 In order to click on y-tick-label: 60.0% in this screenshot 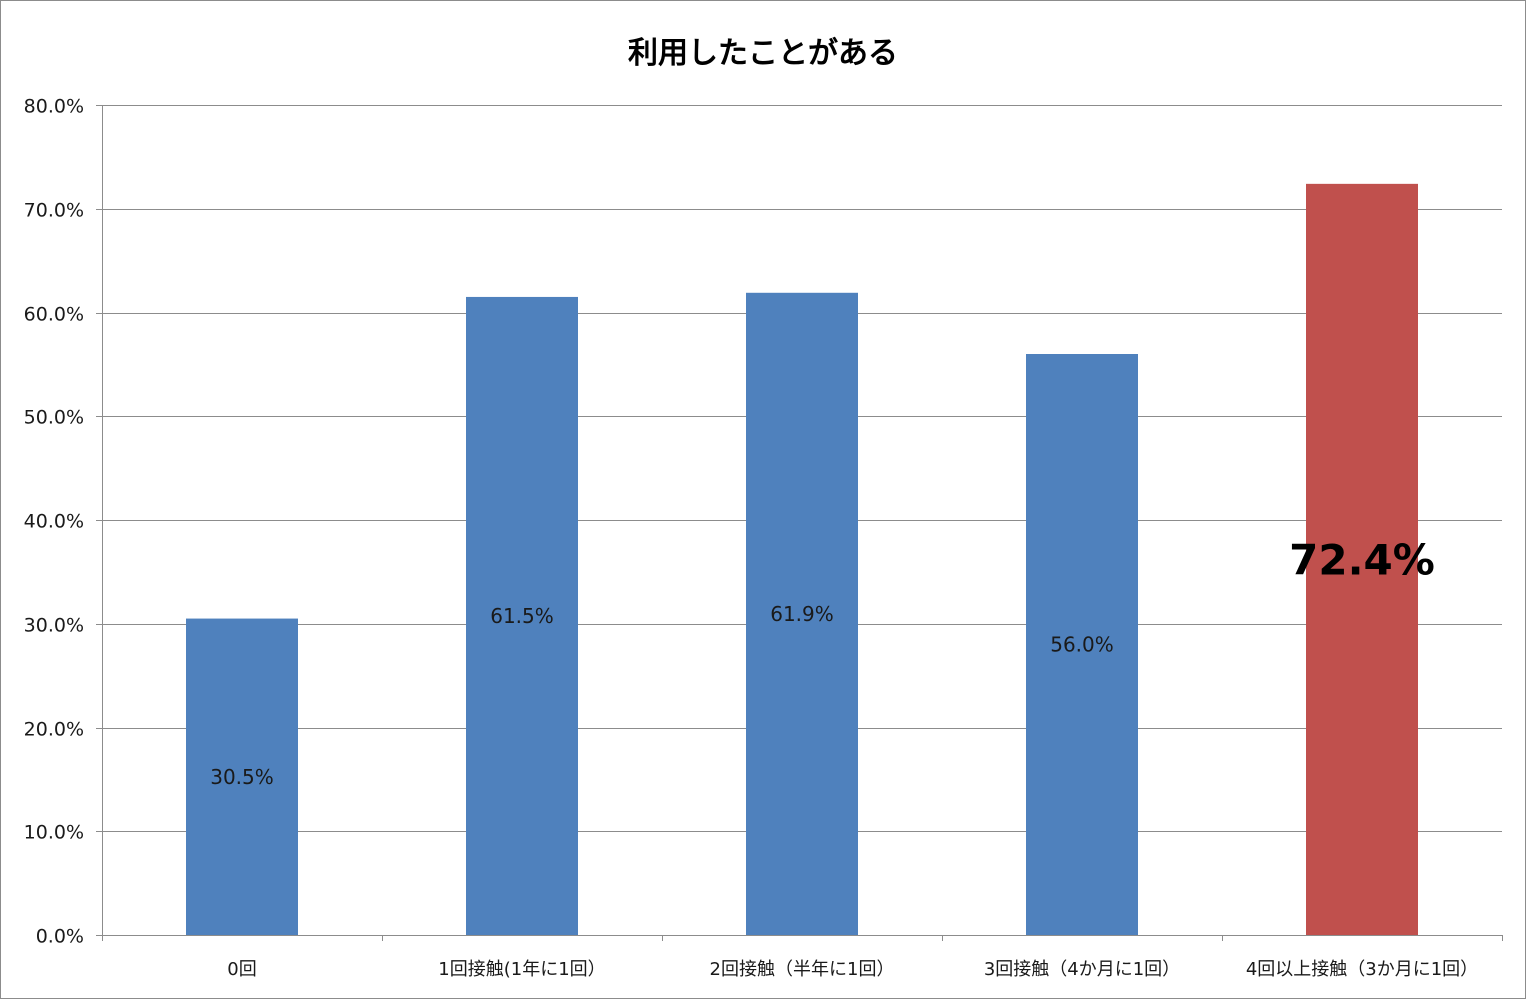, I will do `click(54, 315)`.